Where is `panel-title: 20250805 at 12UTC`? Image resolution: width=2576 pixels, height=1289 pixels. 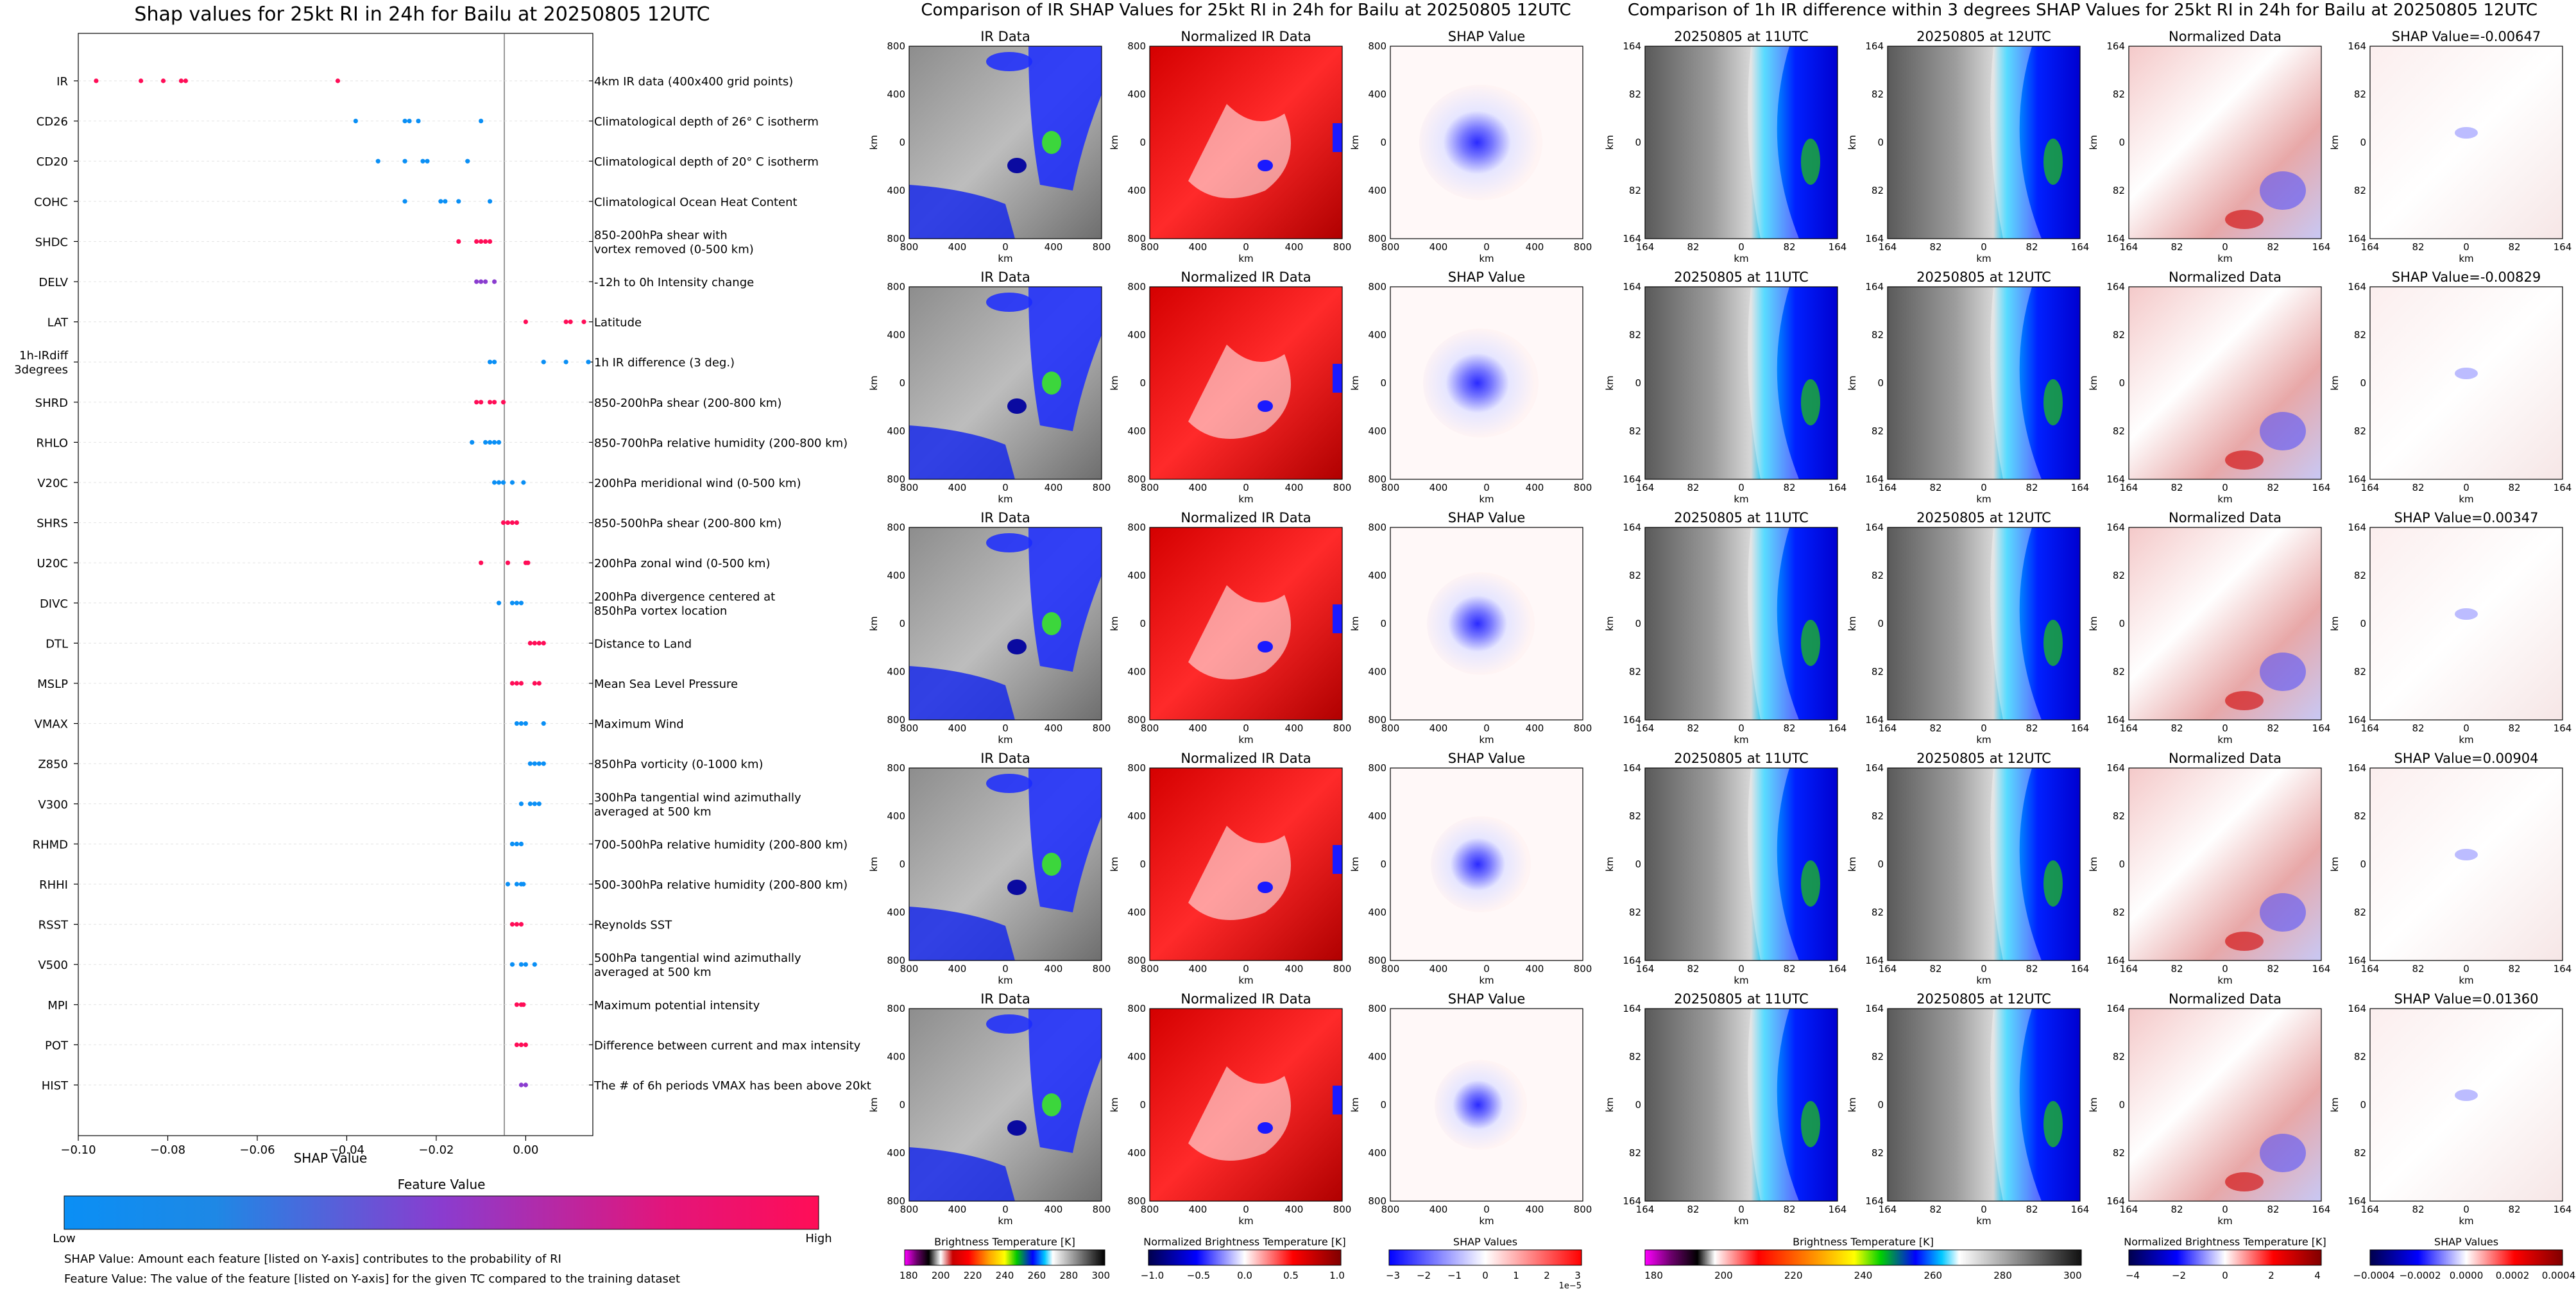
panel-title: 20250805 at 12UTC is located at coordinates (1983, 999).